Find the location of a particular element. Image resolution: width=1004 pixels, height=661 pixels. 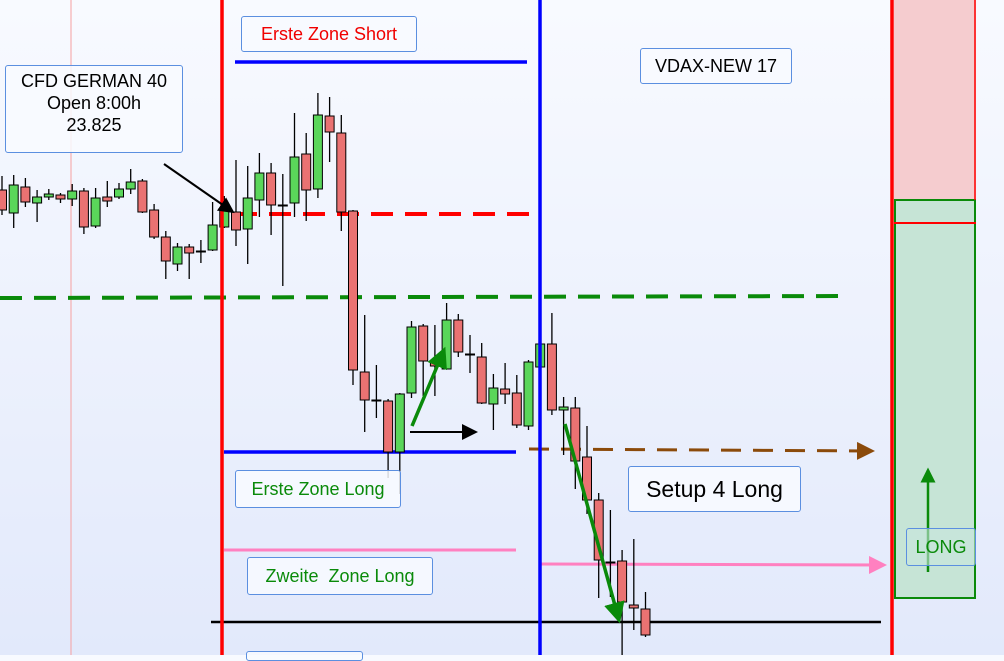

long-label: LONG is located at coordinates (941, 547).